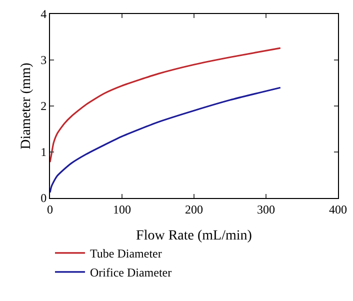 Image resolution: width=353 pixels, height=301 pixels. What do you see at coordinates (43, 14) in the screenshot?
I see `y-tick-label: 4` at bounding box center [43, 14].